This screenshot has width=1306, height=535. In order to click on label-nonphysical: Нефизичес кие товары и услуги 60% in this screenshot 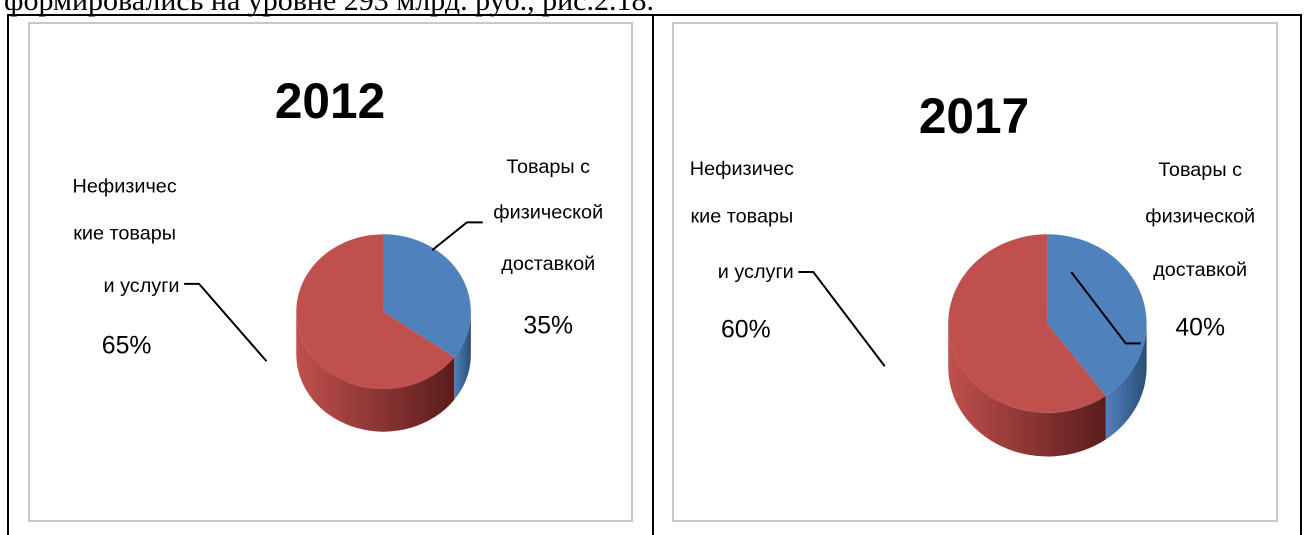, I will do `click(742, 251)`.